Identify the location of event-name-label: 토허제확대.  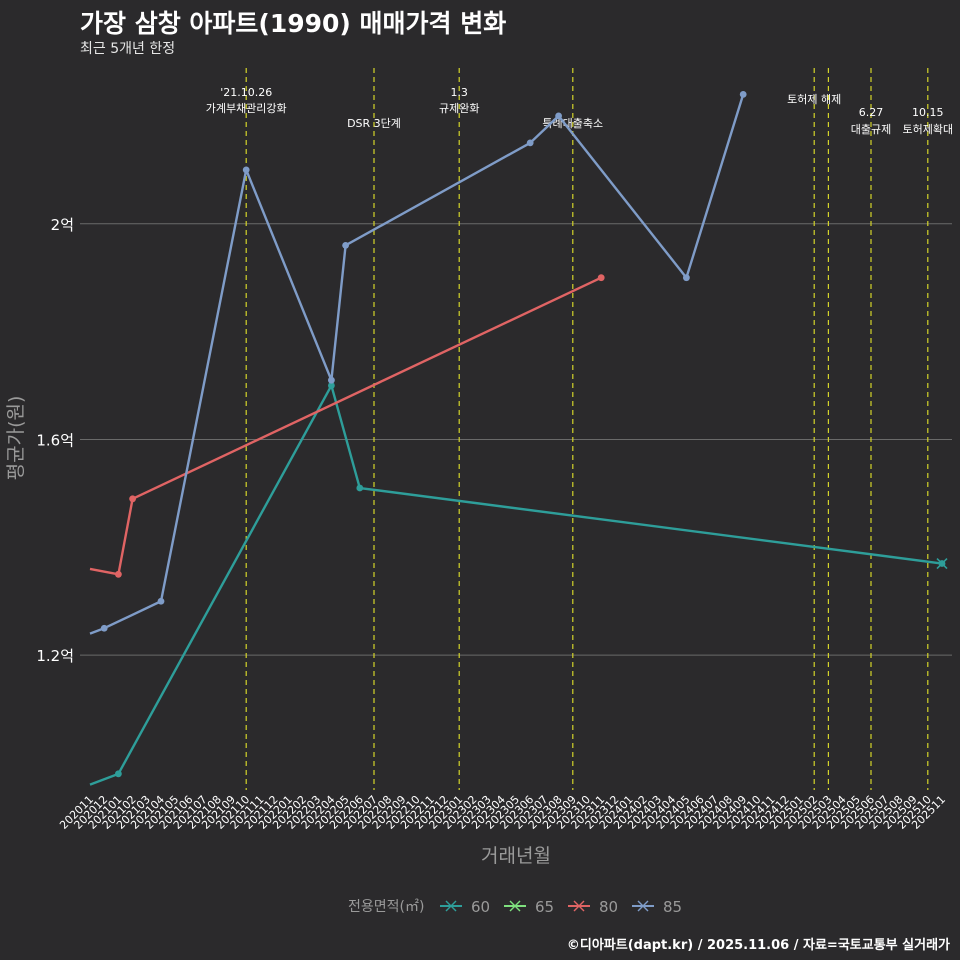
(927, 129).